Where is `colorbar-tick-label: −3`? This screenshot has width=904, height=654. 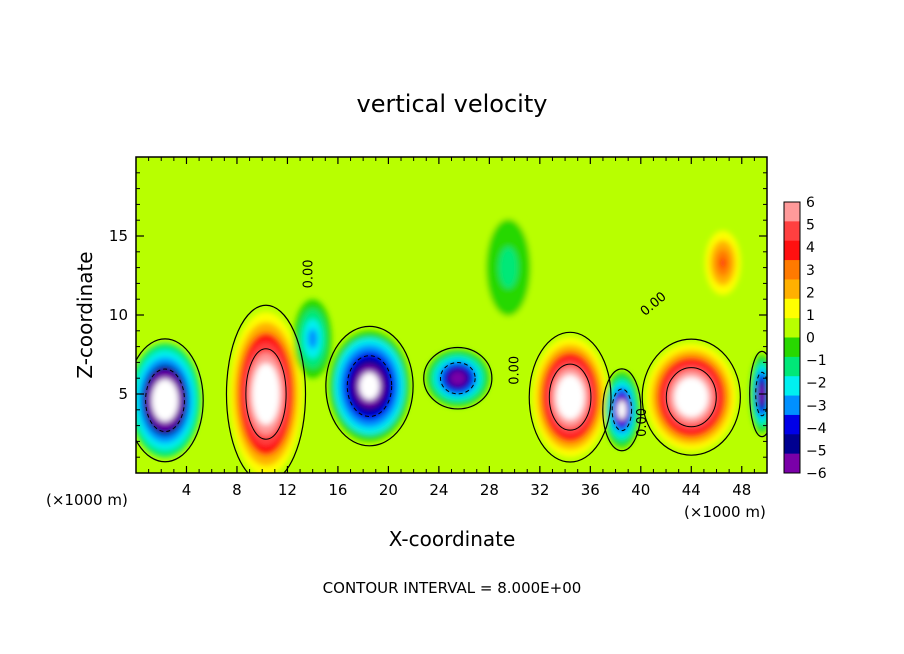
colorbar-tick-label: −3 is located at coordinates (816, 406).